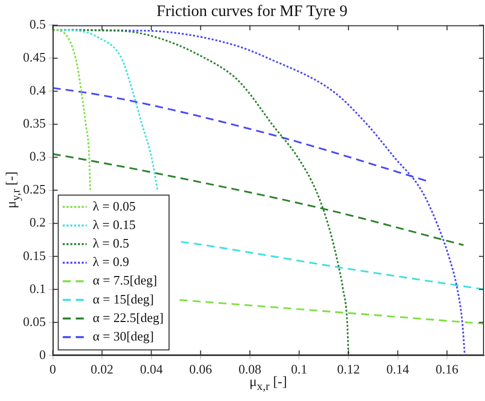  What do you see at coordinates (114, 224) in the screenshot?
I see `legend-label: λ = 0.15` at bounding box center [114, 224].